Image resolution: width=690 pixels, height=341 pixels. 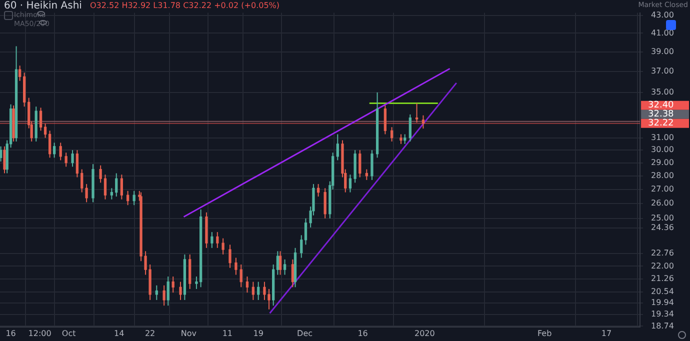 I want to click on y-tick-label: 19.34, so click(x=662, y=313).